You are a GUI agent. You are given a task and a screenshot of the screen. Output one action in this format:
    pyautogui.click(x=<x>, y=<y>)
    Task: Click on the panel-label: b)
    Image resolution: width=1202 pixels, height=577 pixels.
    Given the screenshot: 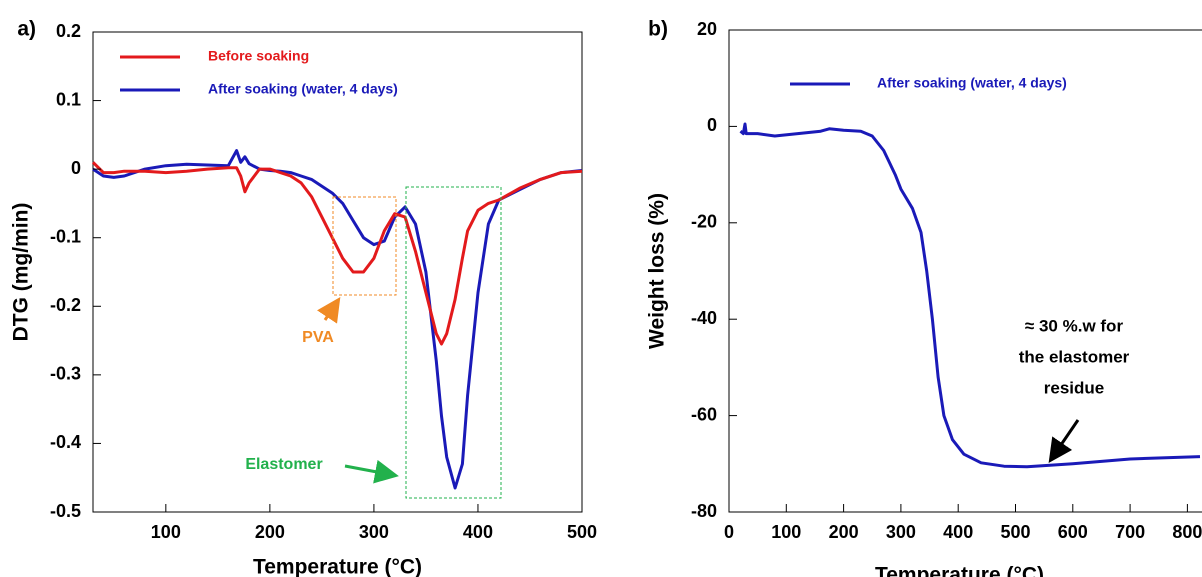 What is the action you would take?
    pyautogui.click(x=658, y=29)
    